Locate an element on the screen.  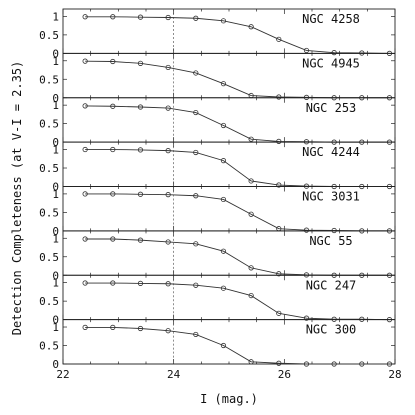
panel: 0 0.5 1 NGC 4258 is located at coordinates (217, 34).